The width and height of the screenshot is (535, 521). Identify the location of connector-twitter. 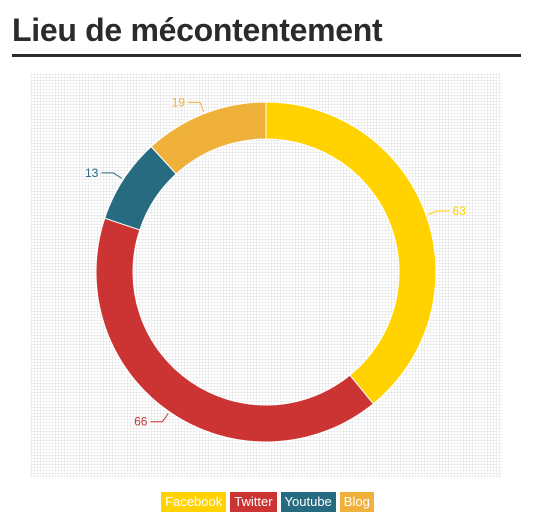
(159, 418).